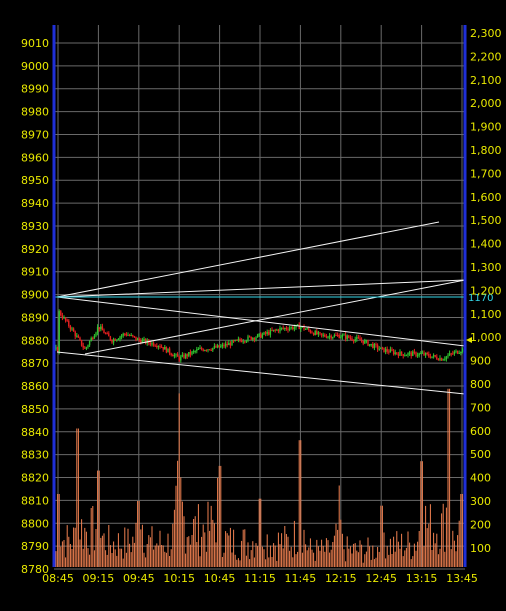 This screenshot has width=506, height=611. I want to click on price-tick-label: 8920, so click(35, 249).